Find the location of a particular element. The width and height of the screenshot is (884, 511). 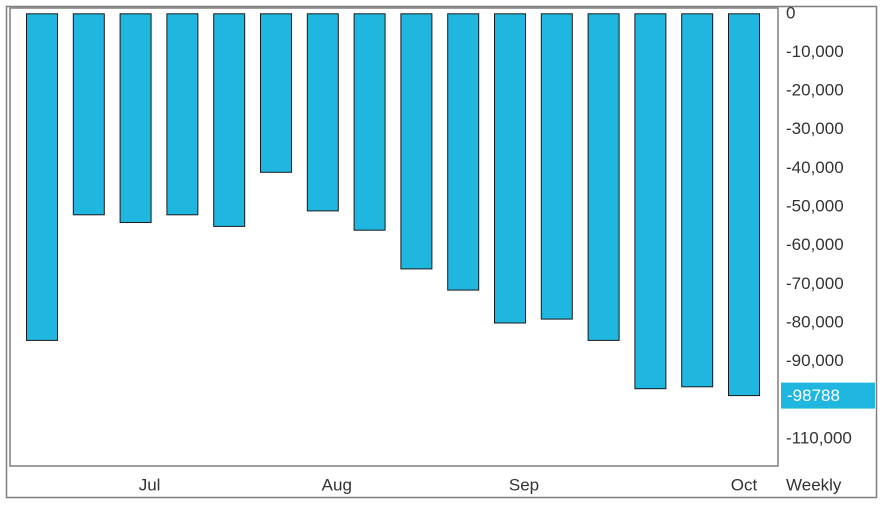

y-tick-label: -90,000 is located at coordinates (815, 360).